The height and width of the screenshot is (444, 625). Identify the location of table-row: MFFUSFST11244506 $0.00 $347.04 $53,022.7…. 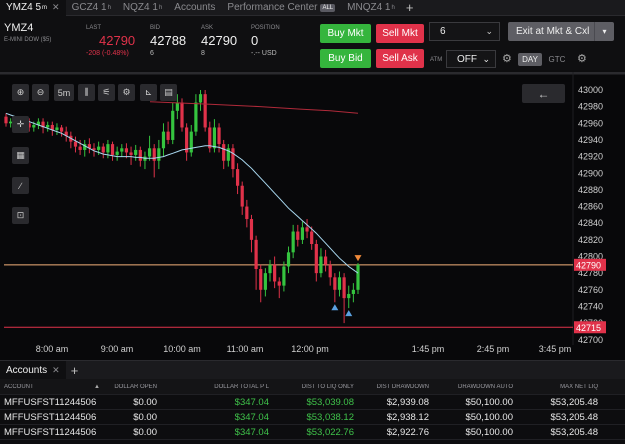
(312, 432).